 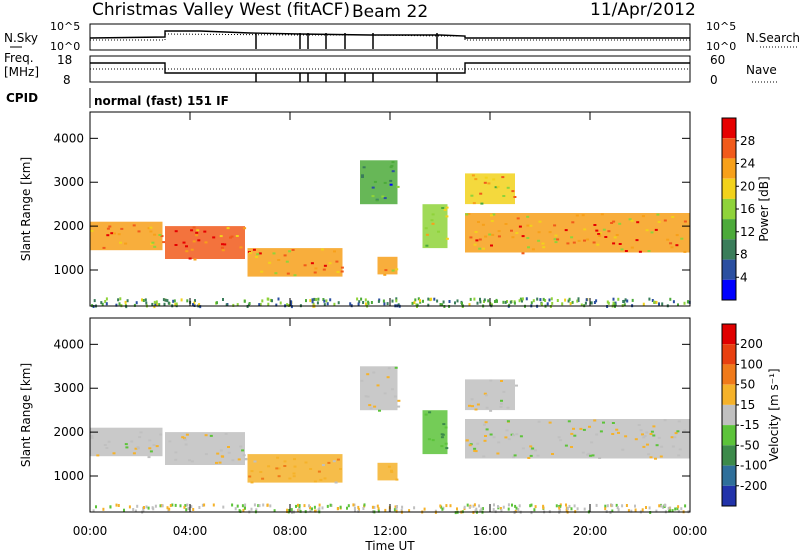 I want to click on power-colorbar-tick-label: 12, so click(x=747, y=232).